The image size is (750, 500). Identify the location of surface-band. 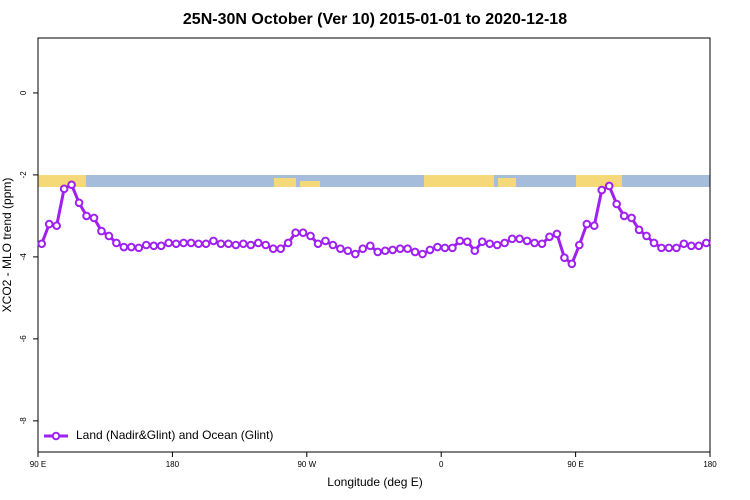
(374, 181).